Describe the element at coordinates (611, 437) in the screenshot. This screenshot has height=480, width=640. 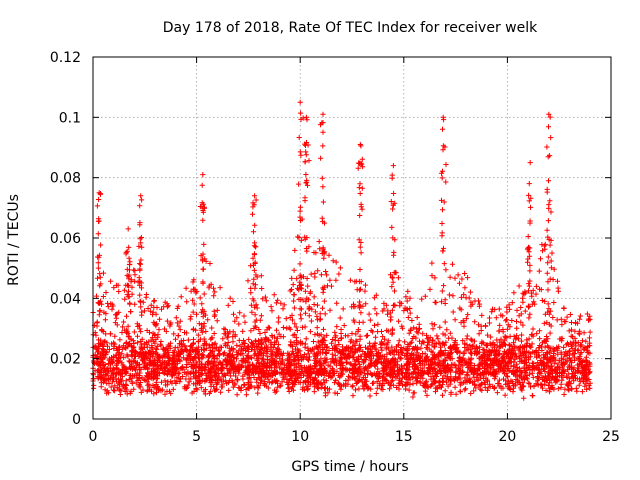
I see `x-tick-label: 25` at that location.